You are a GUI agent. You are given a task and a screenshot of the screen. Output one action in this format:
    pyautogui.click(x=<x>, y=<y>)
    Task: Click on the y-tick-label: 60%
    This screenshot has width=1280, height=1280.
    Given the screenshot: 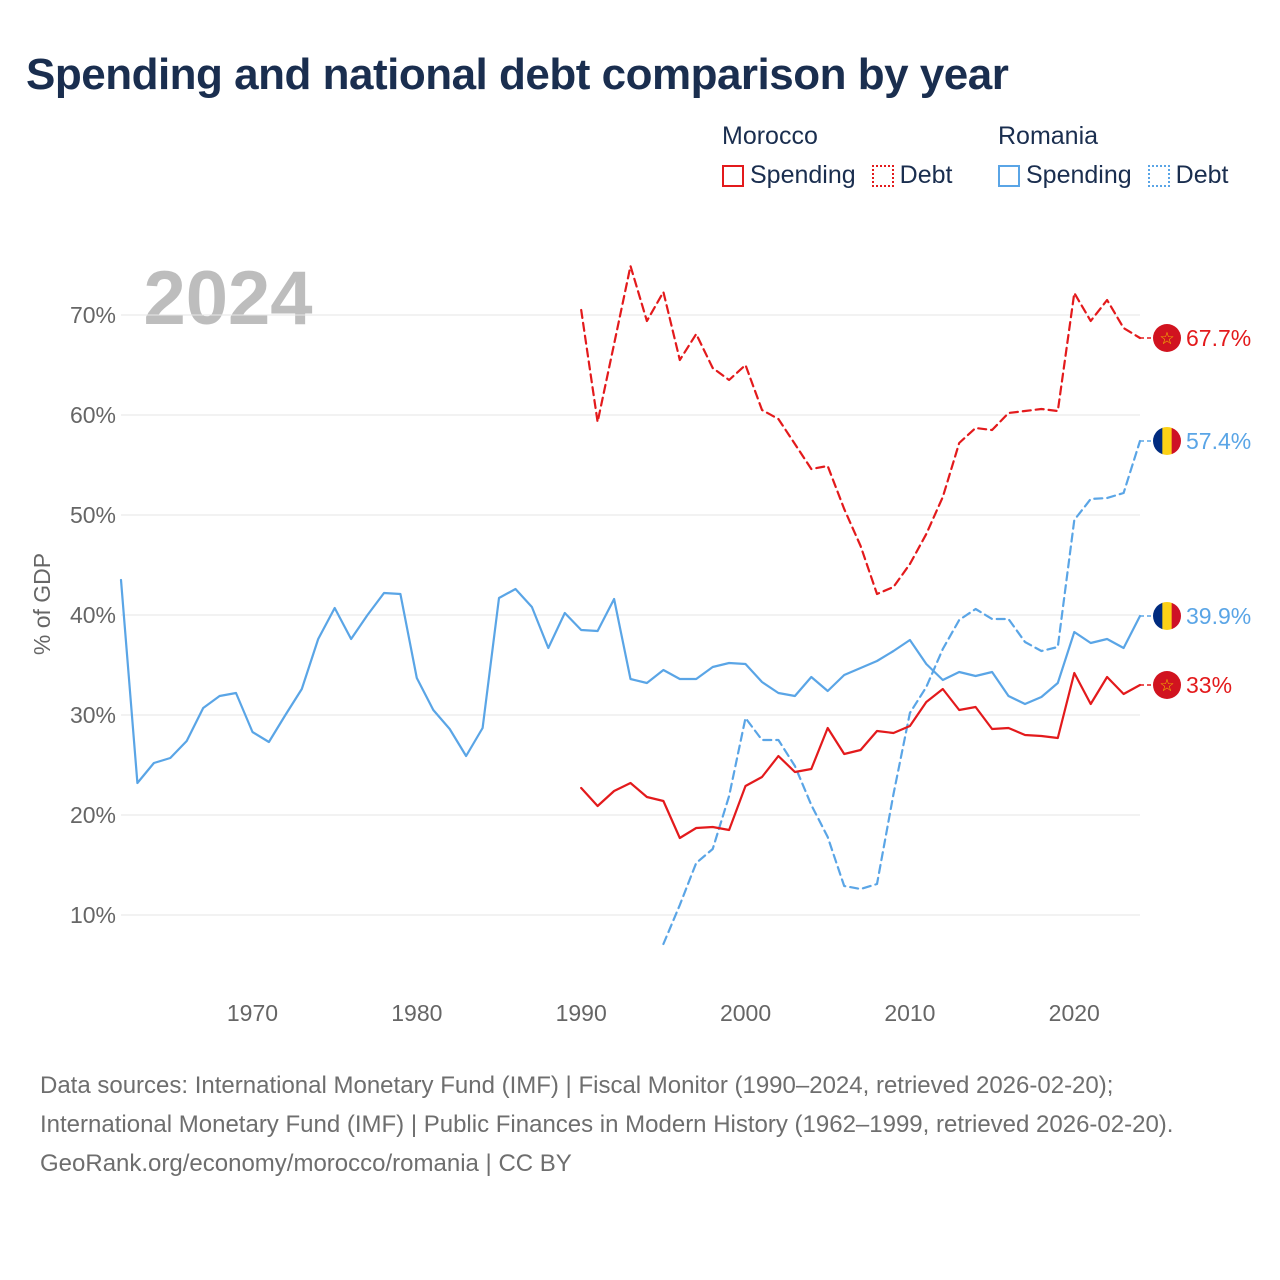 What is the action you would take?
    pyautogui.click(x=93, y=415)
    